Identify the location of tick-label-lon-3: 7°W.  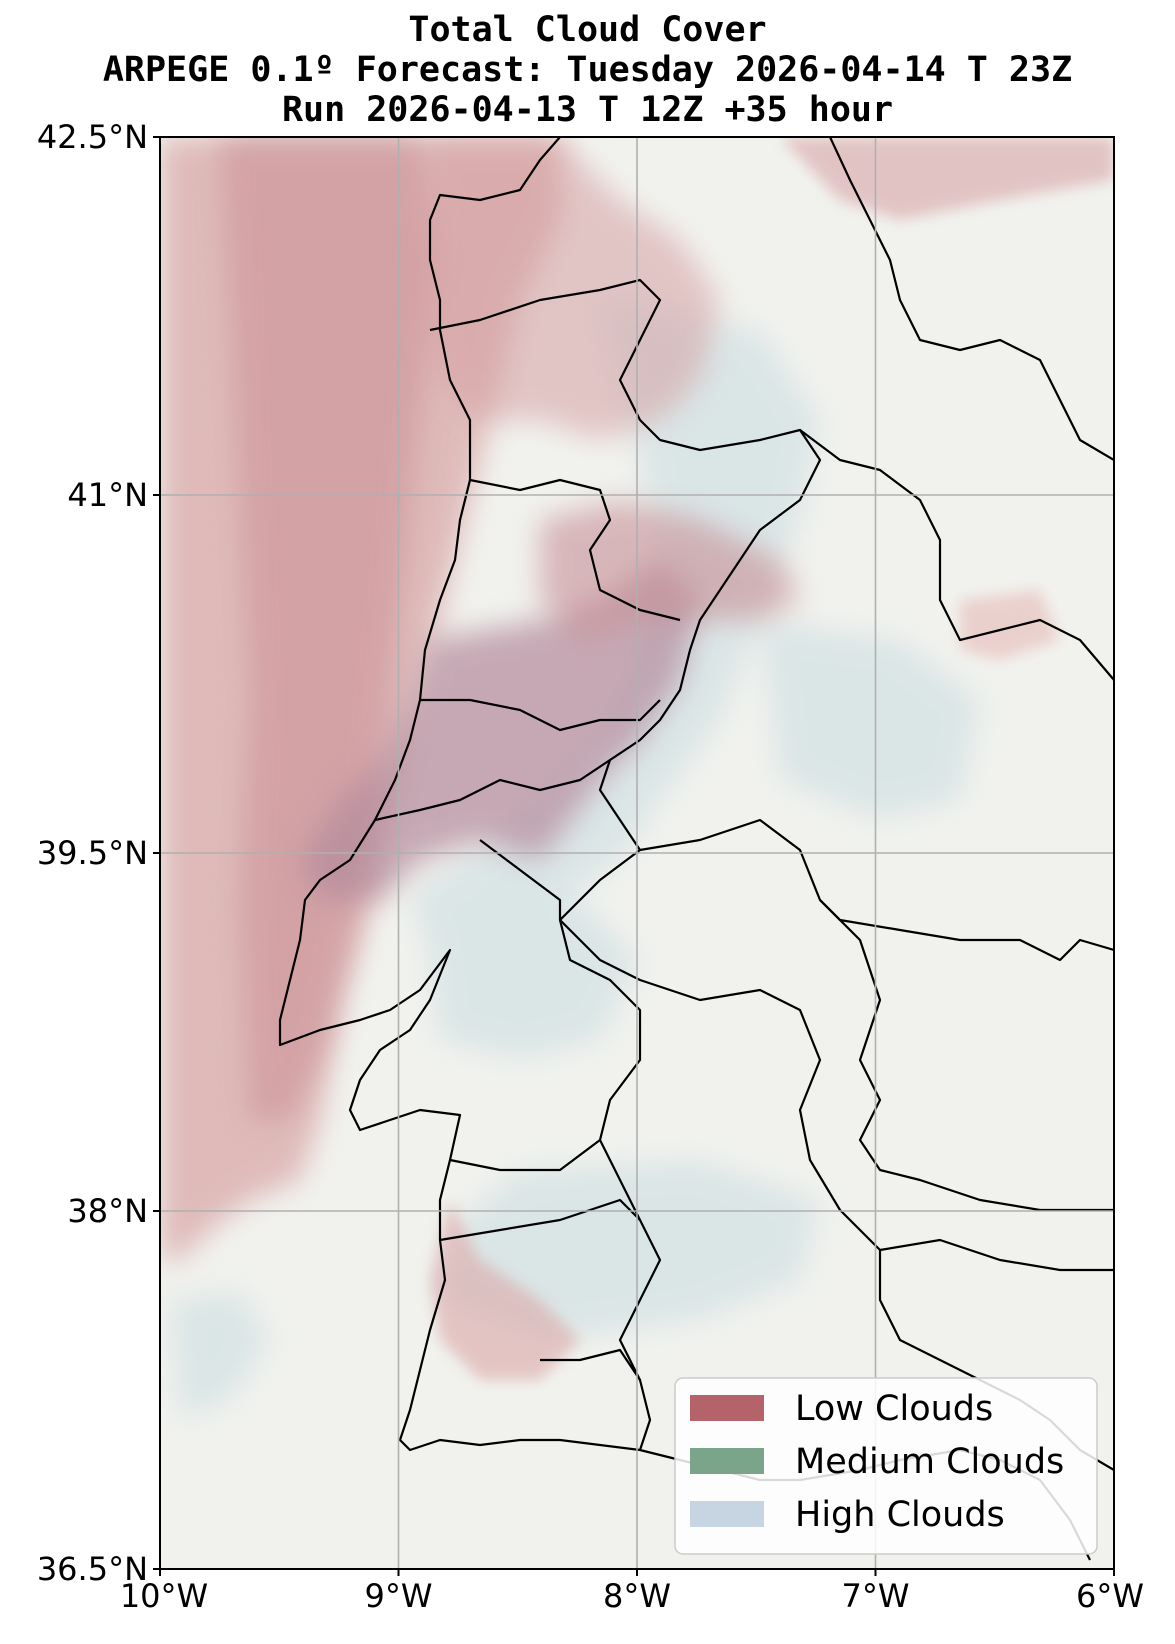
(876, 1596).